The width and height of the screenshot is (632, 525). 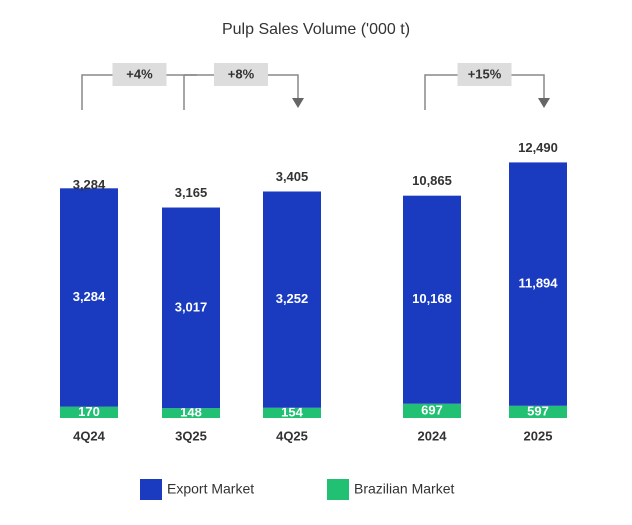 I want to click on value-label: 11,894, so click(x=538, y=283).